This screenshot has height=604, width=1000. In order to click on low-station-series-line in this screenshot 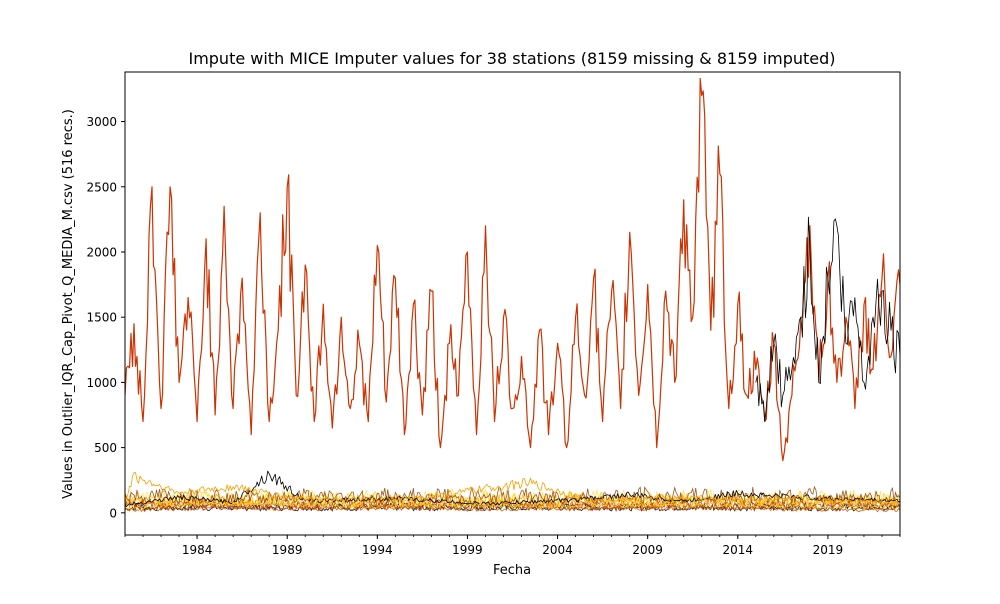, I will do `click(512, 497)`.